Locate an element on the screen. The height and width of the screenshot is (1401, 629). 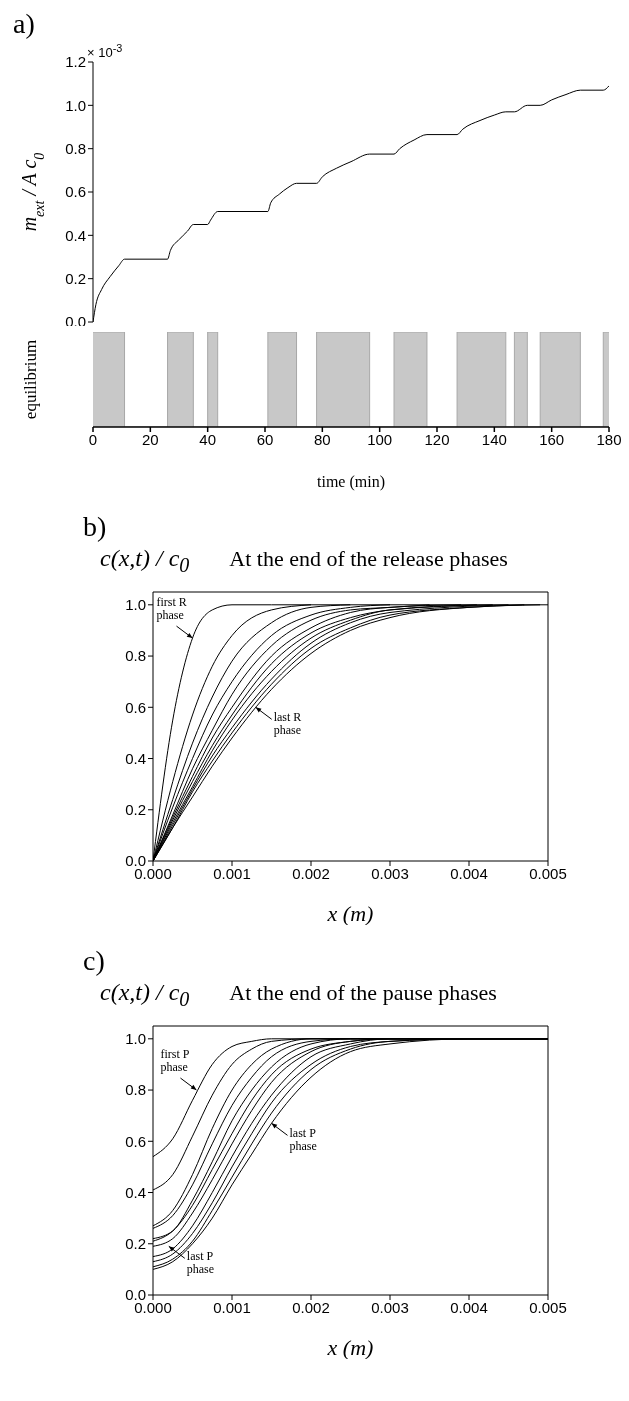
x-tick-label: 100 is located at coordinates (380, 439).